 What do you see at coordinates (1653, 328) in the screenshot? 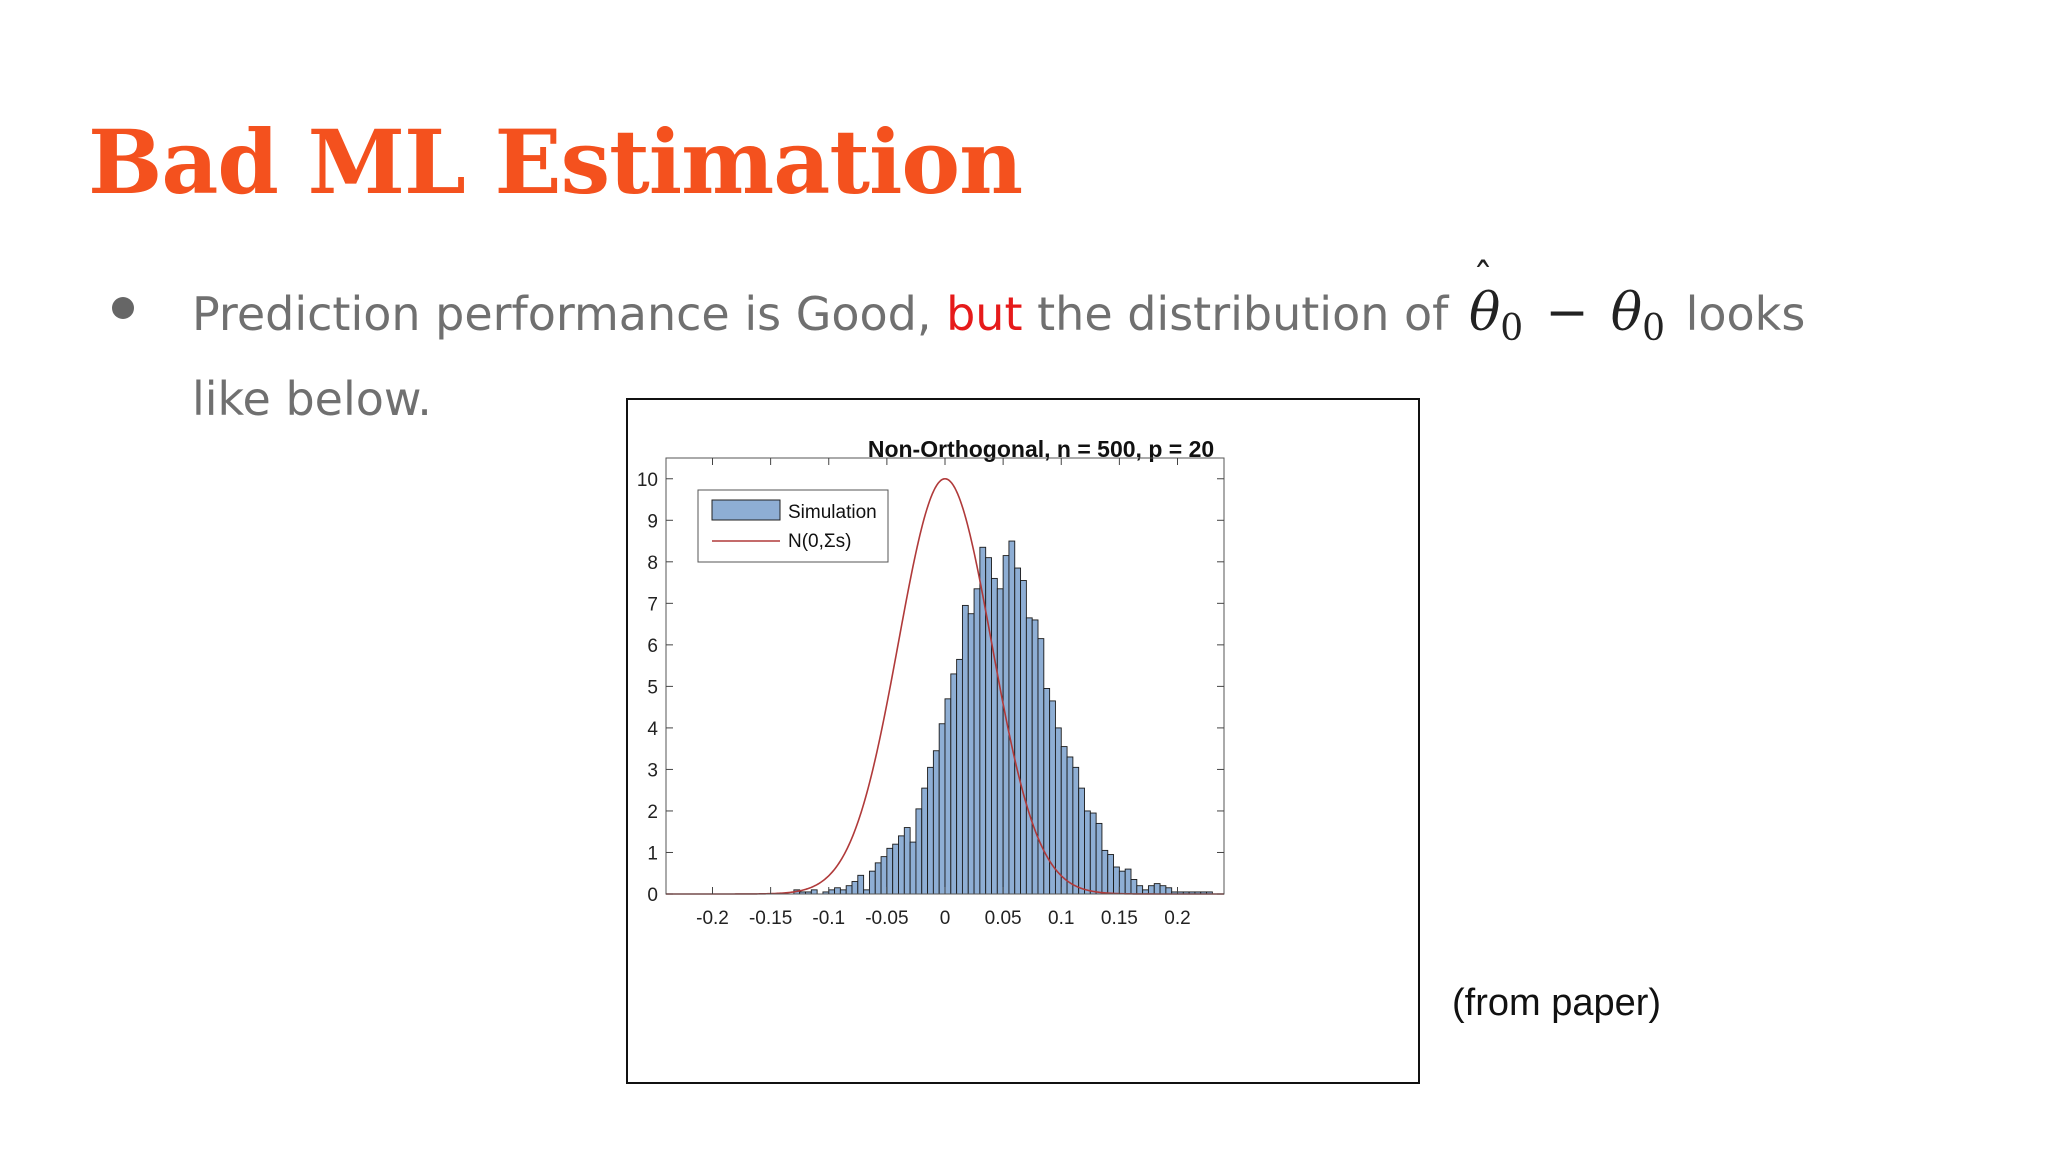
I see `theta-subscript-2: 0` at bounding box center [1653, 328].